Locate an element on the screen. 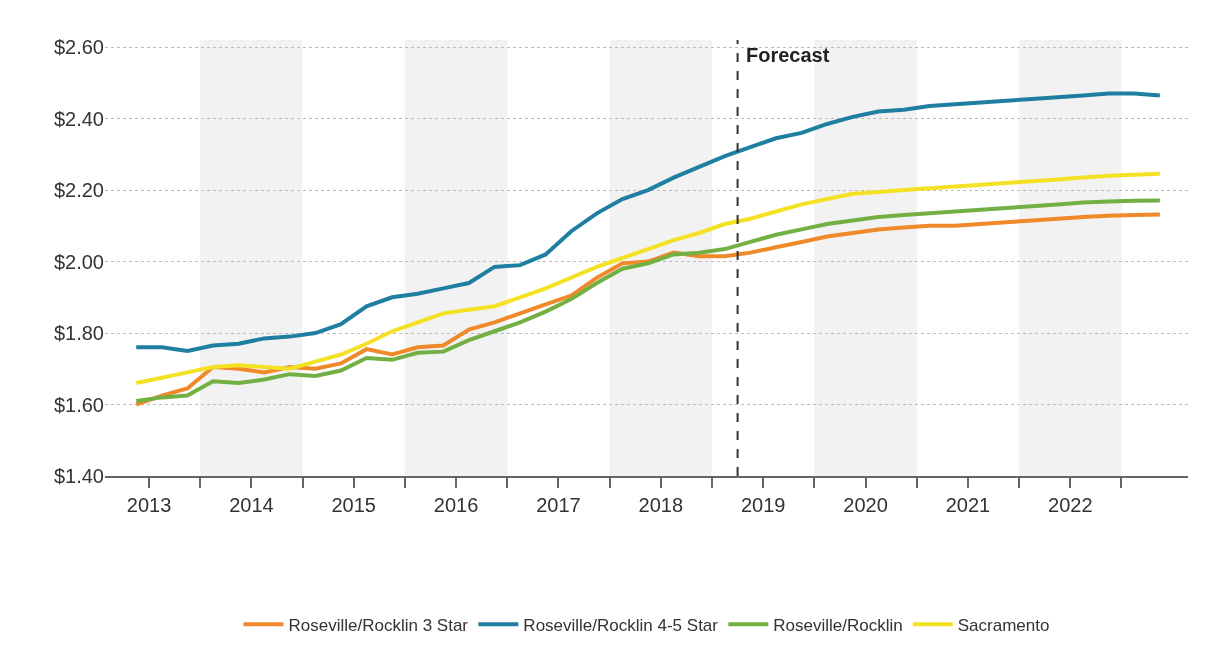  y-tick-label: $2.00 is located at coordinates (78, 261).